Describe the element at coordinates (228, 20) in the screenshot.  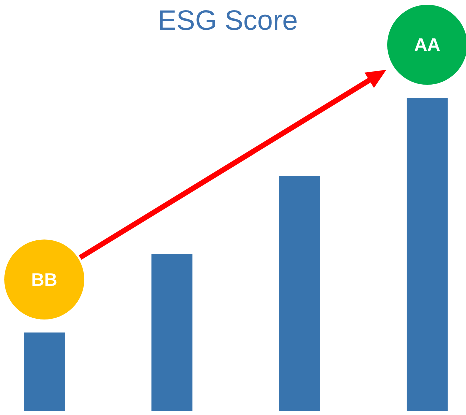
I see `chart-title: ESG Score` at that location.